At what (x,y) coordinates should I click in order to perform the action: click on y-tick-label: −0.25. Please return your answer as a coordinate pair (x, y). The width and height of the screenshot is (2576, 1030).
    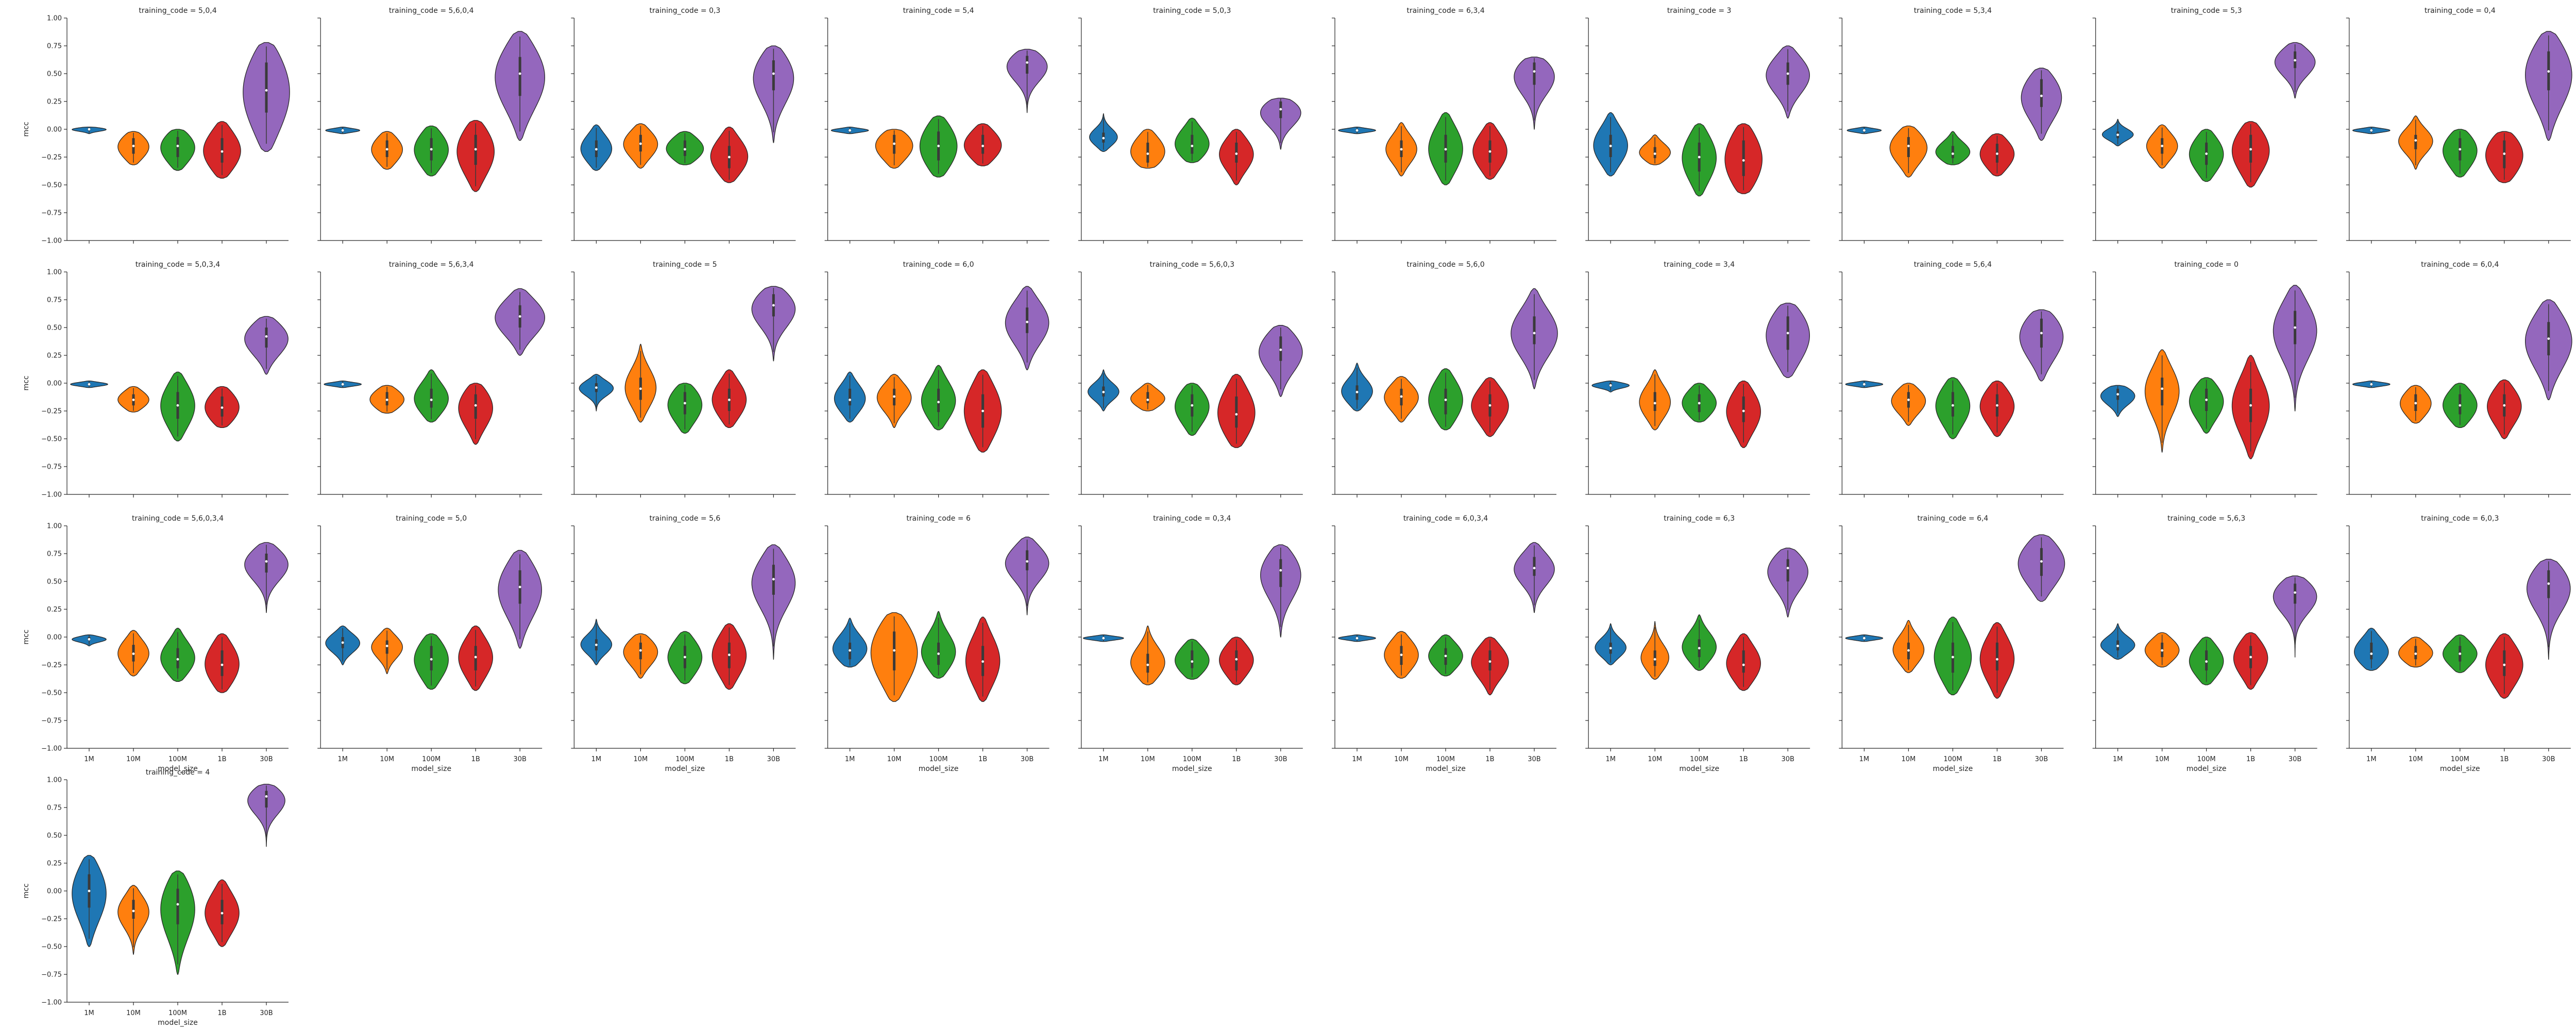
    Looking at the image, I should click on (51, 666).